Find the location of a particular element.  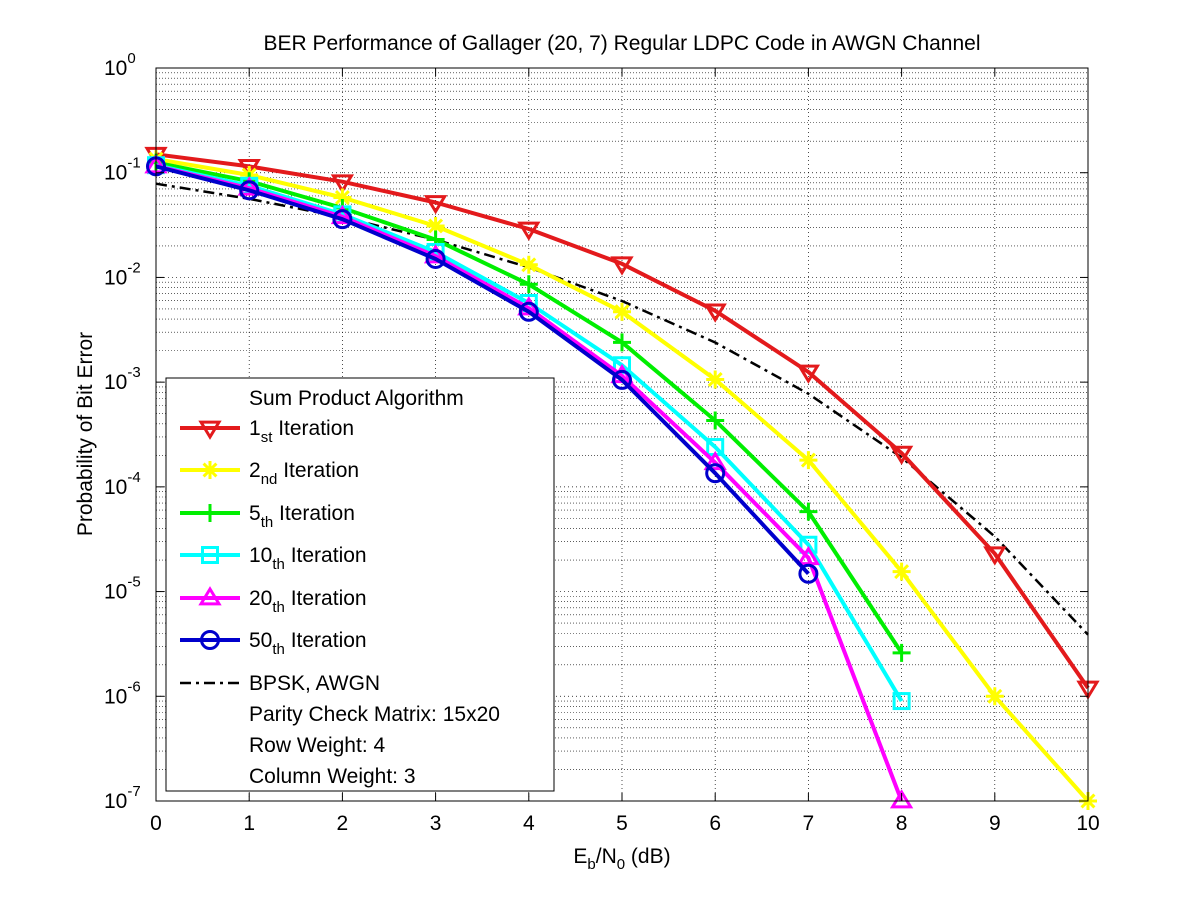

y-tick-exponent: -7 is located at coordinates (133, 791).